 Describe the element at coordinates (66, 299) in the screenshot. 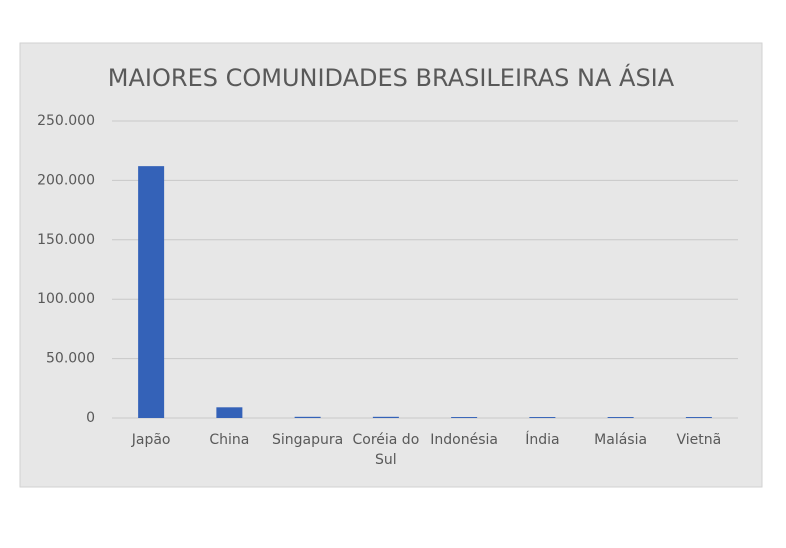

I see `y-tick-label: 100.000` at that location.